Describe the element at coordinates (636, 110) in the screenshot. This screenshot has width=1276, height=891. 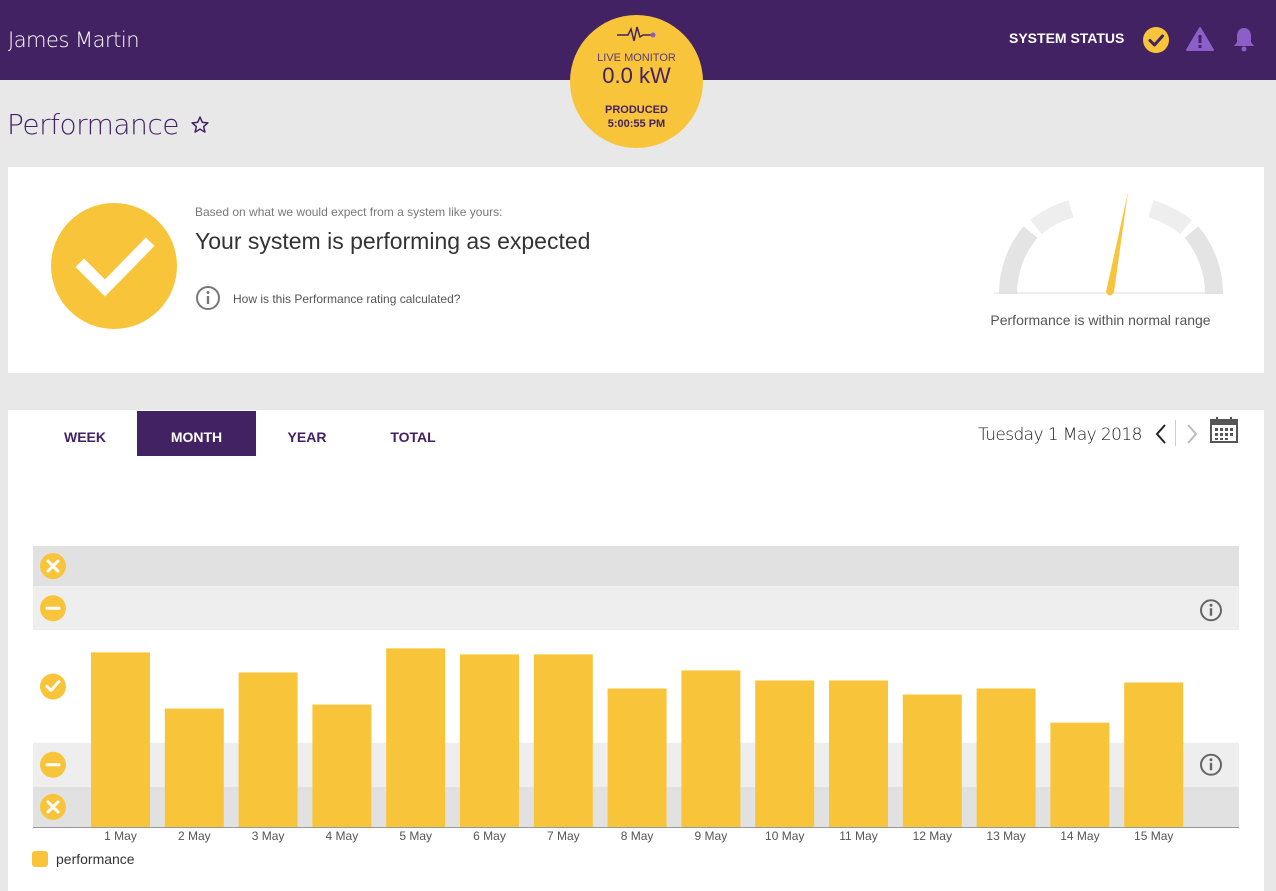
I see `produced-label: PRODUCED` at that location.